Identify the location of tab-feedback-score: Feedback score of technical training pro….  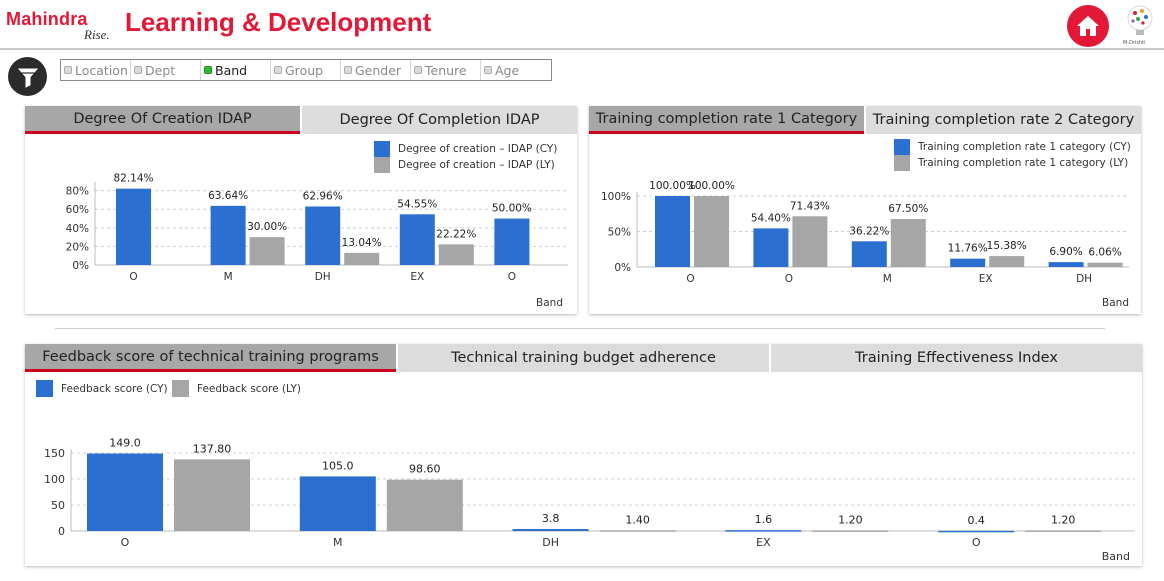
(210, 358).